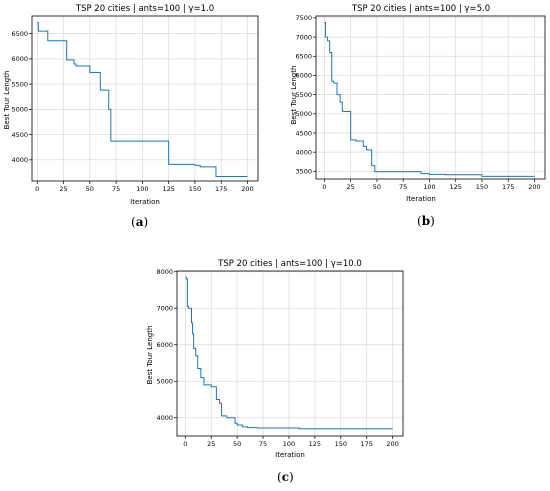 The width and height of the screenshot is (550, 491). What do you see at coordinates (7, 100) in the screenshot?
I see `y-axis-label-a: Best Tour Length` at bounding box center [7, 100].